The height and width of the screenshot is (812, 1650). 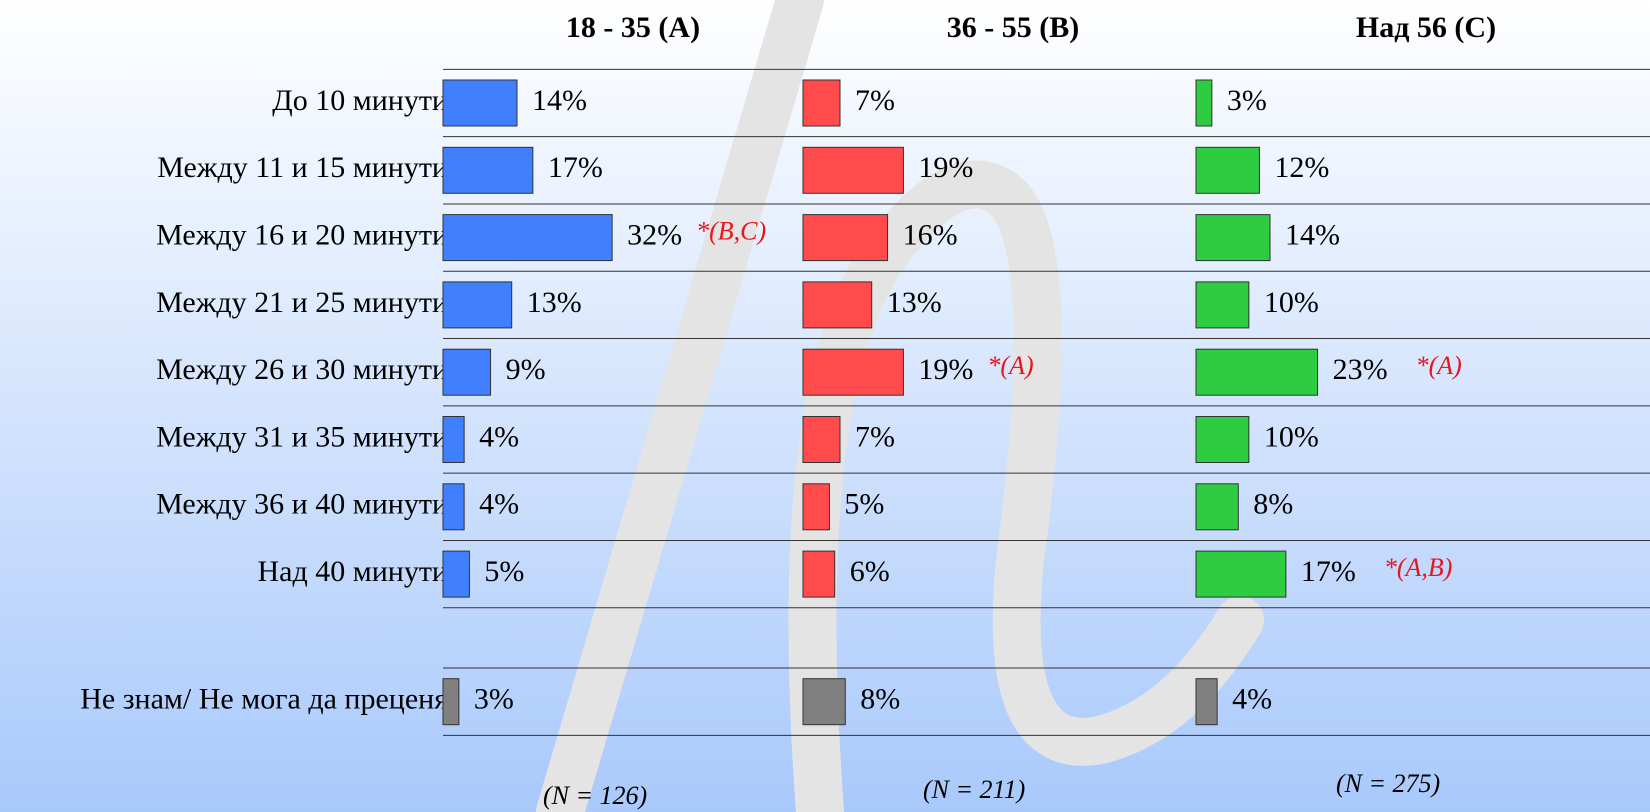 What do you see at coordinates (870, 571) in the screenshot?
I see `value-label: 6%` at bounding box center [870, 571].